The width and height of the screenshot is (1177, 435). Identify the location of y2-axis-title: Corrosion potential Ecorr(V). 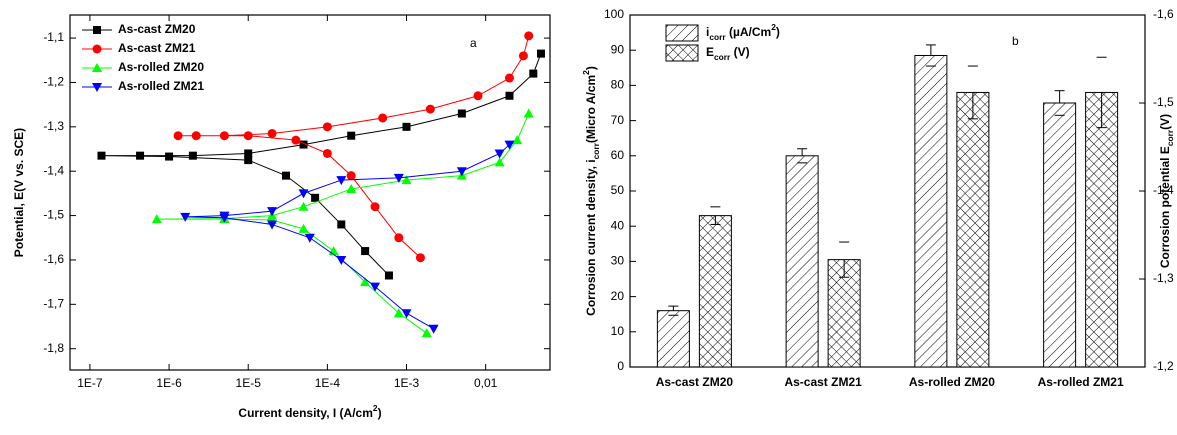
(1166, 191).